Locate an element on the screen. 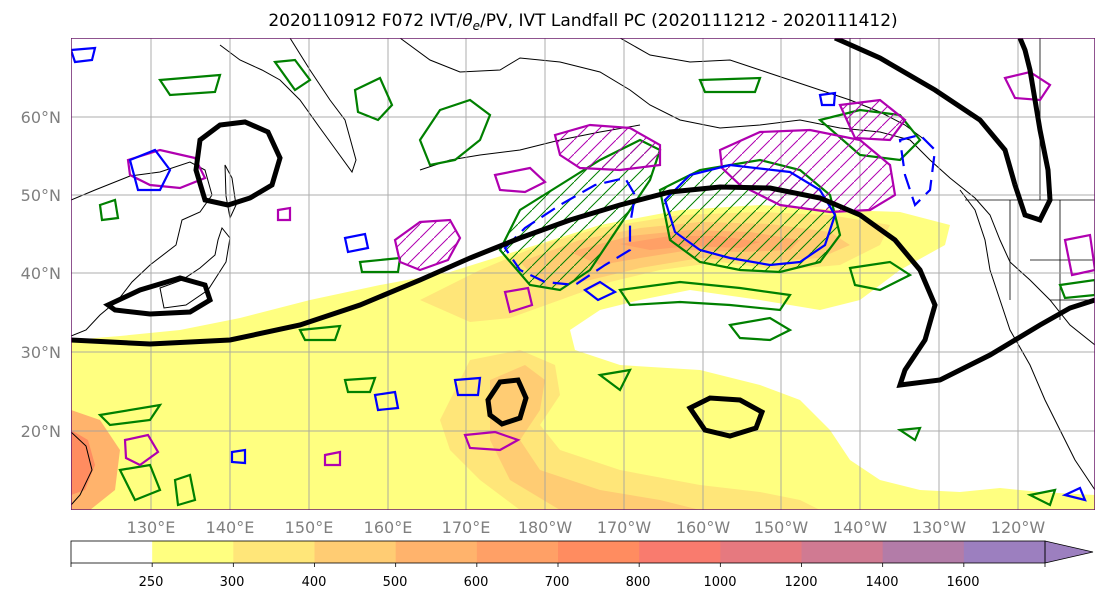 This screenshot has width=1105, height=603. lon-label-160w: 160°W is located at coordinates (703, 527).